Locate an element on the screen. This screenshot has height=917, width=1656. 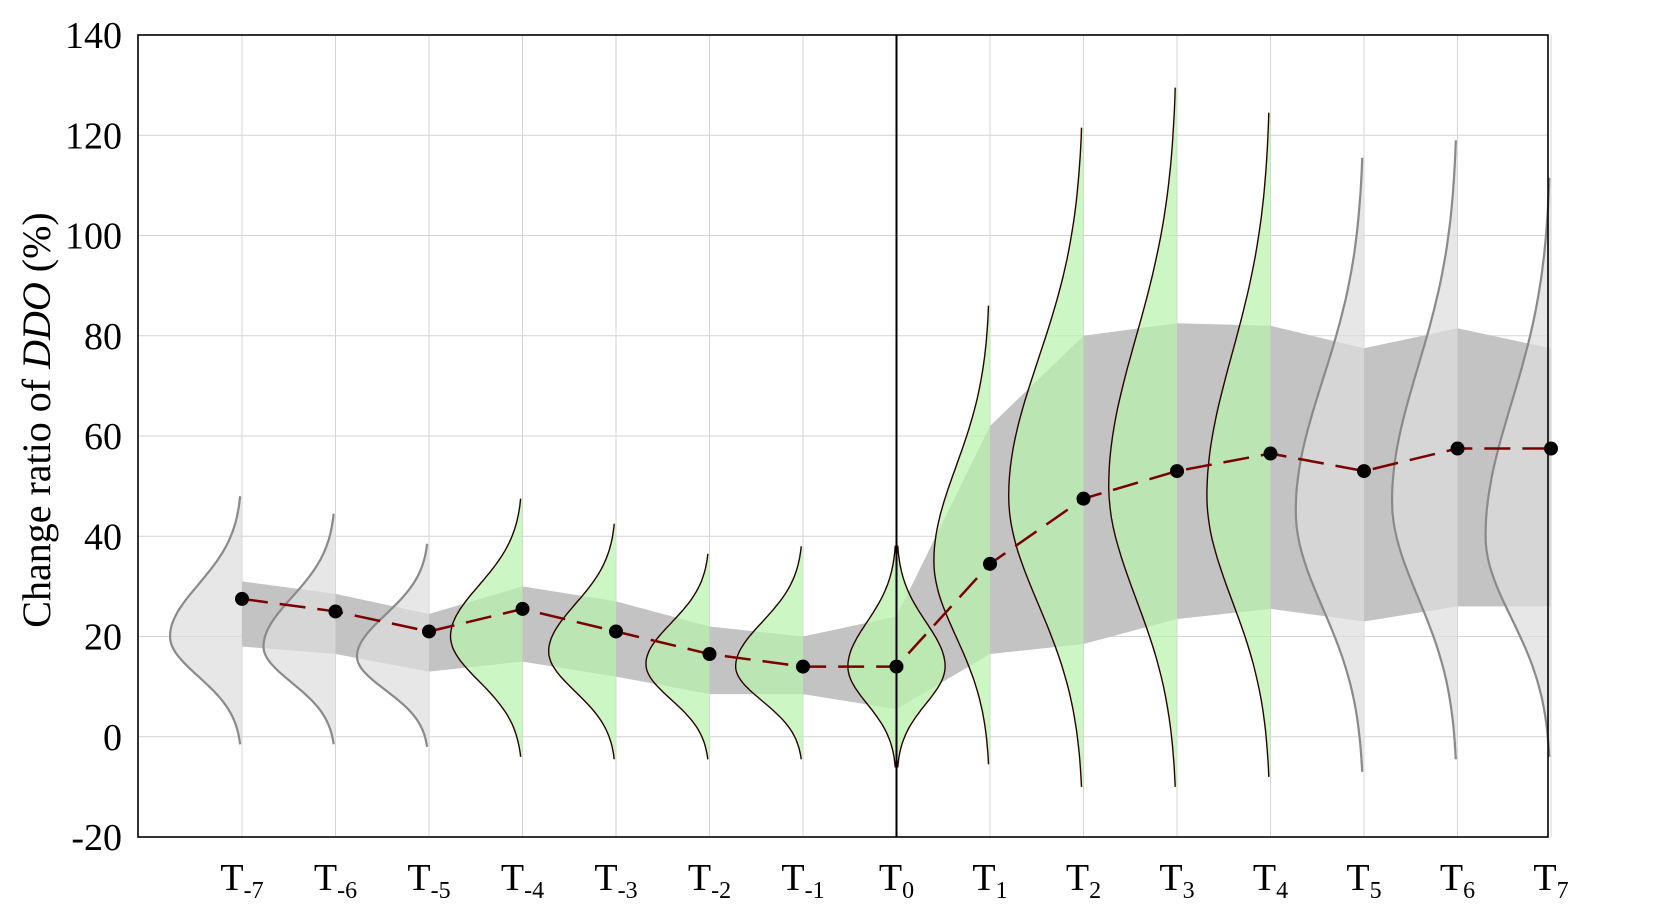
y-tick-label: -20 is located at coordinates (96, 838).